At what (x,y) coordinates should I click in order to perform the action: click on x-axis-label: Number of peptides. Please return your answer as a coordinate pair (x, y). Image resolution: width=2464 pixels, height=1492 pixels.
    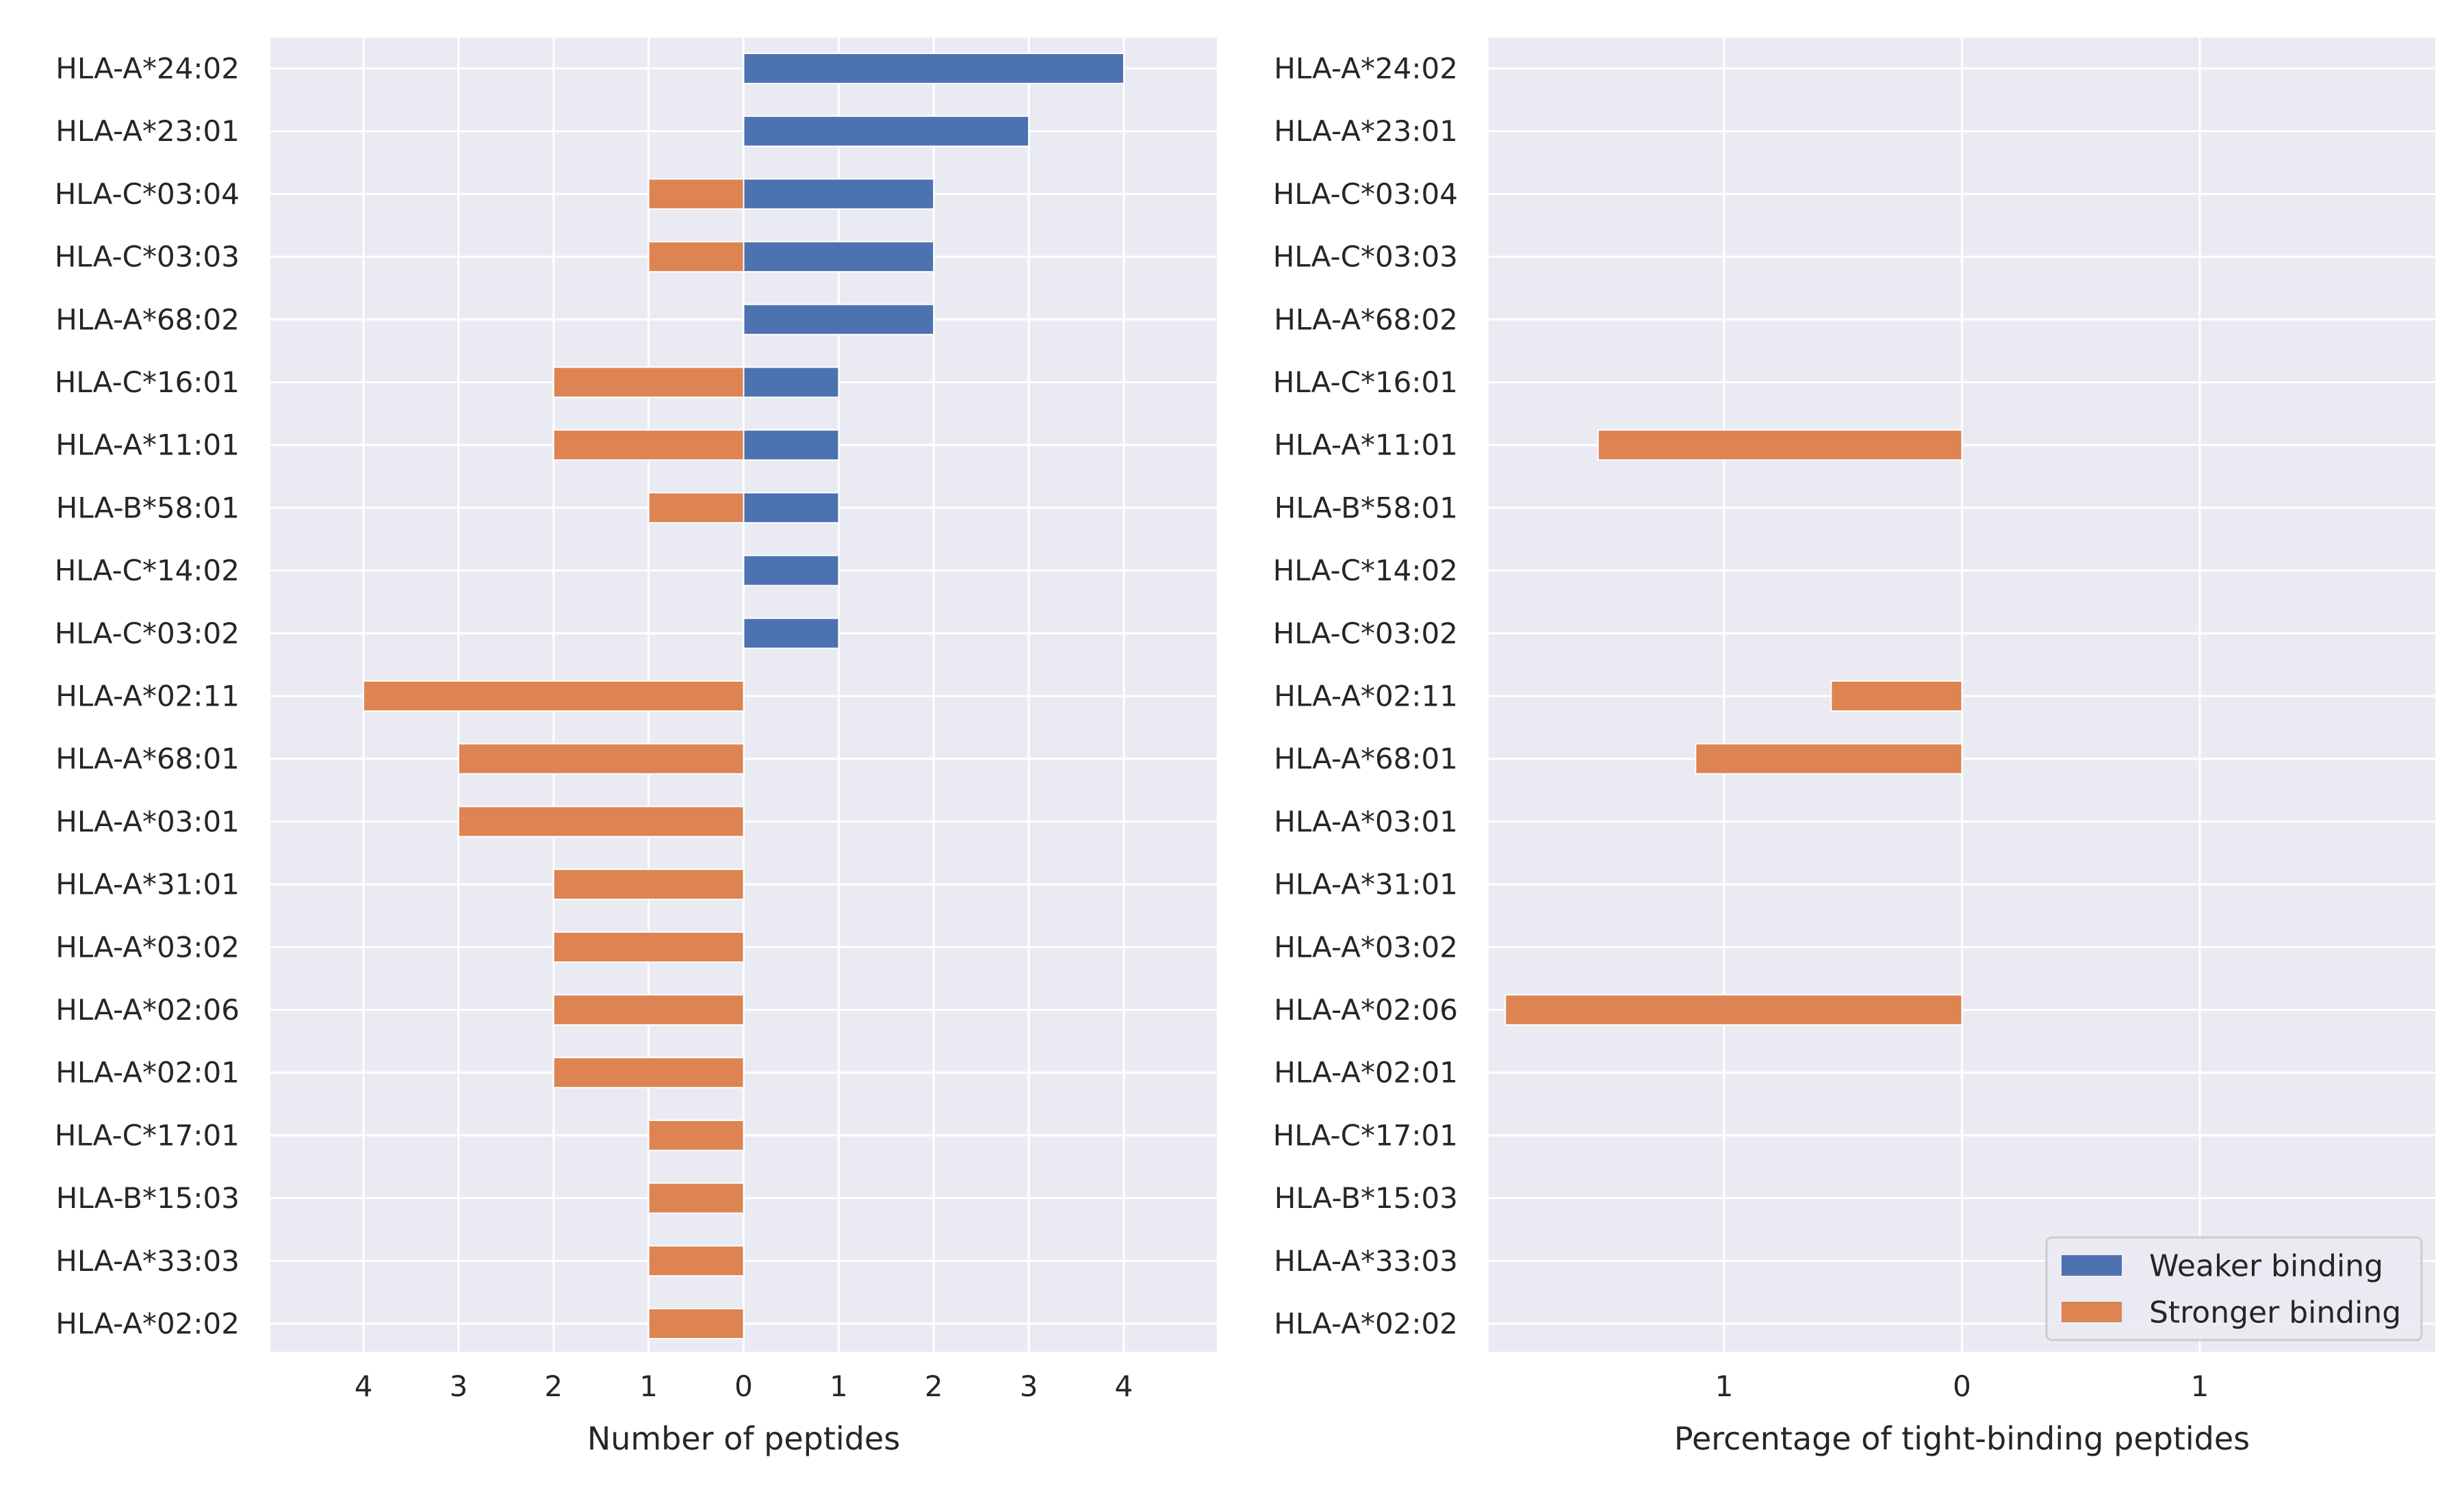
    Looking at the image, I should click on (743, 1438).